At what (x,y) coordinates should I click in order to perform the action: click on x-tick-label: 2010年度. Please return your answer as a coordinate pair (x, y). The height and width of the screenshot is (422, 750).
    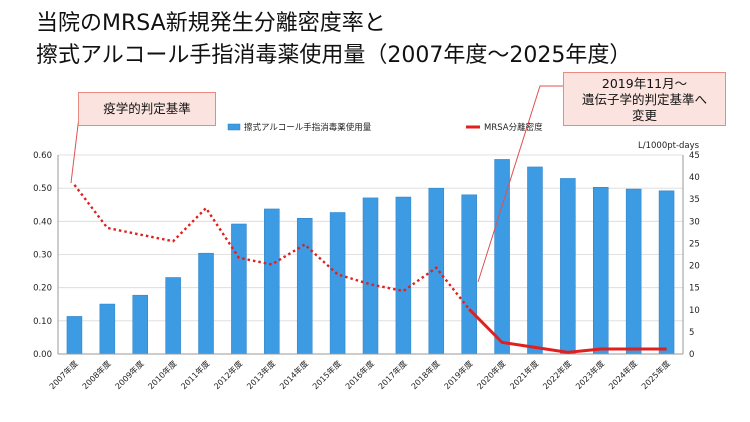
    Looking at the image, I should click on (162, 374).